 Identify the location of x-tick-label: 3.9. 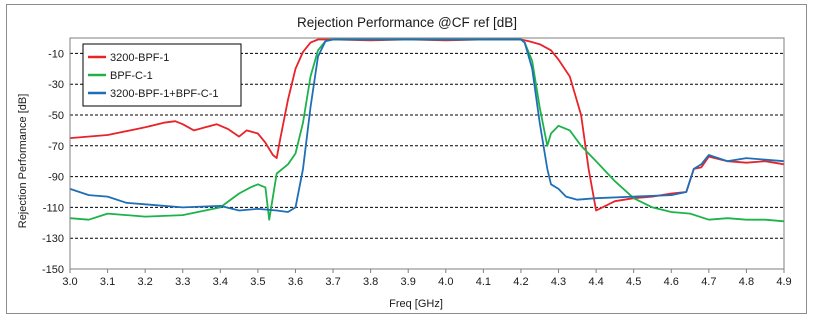
(408, 282).